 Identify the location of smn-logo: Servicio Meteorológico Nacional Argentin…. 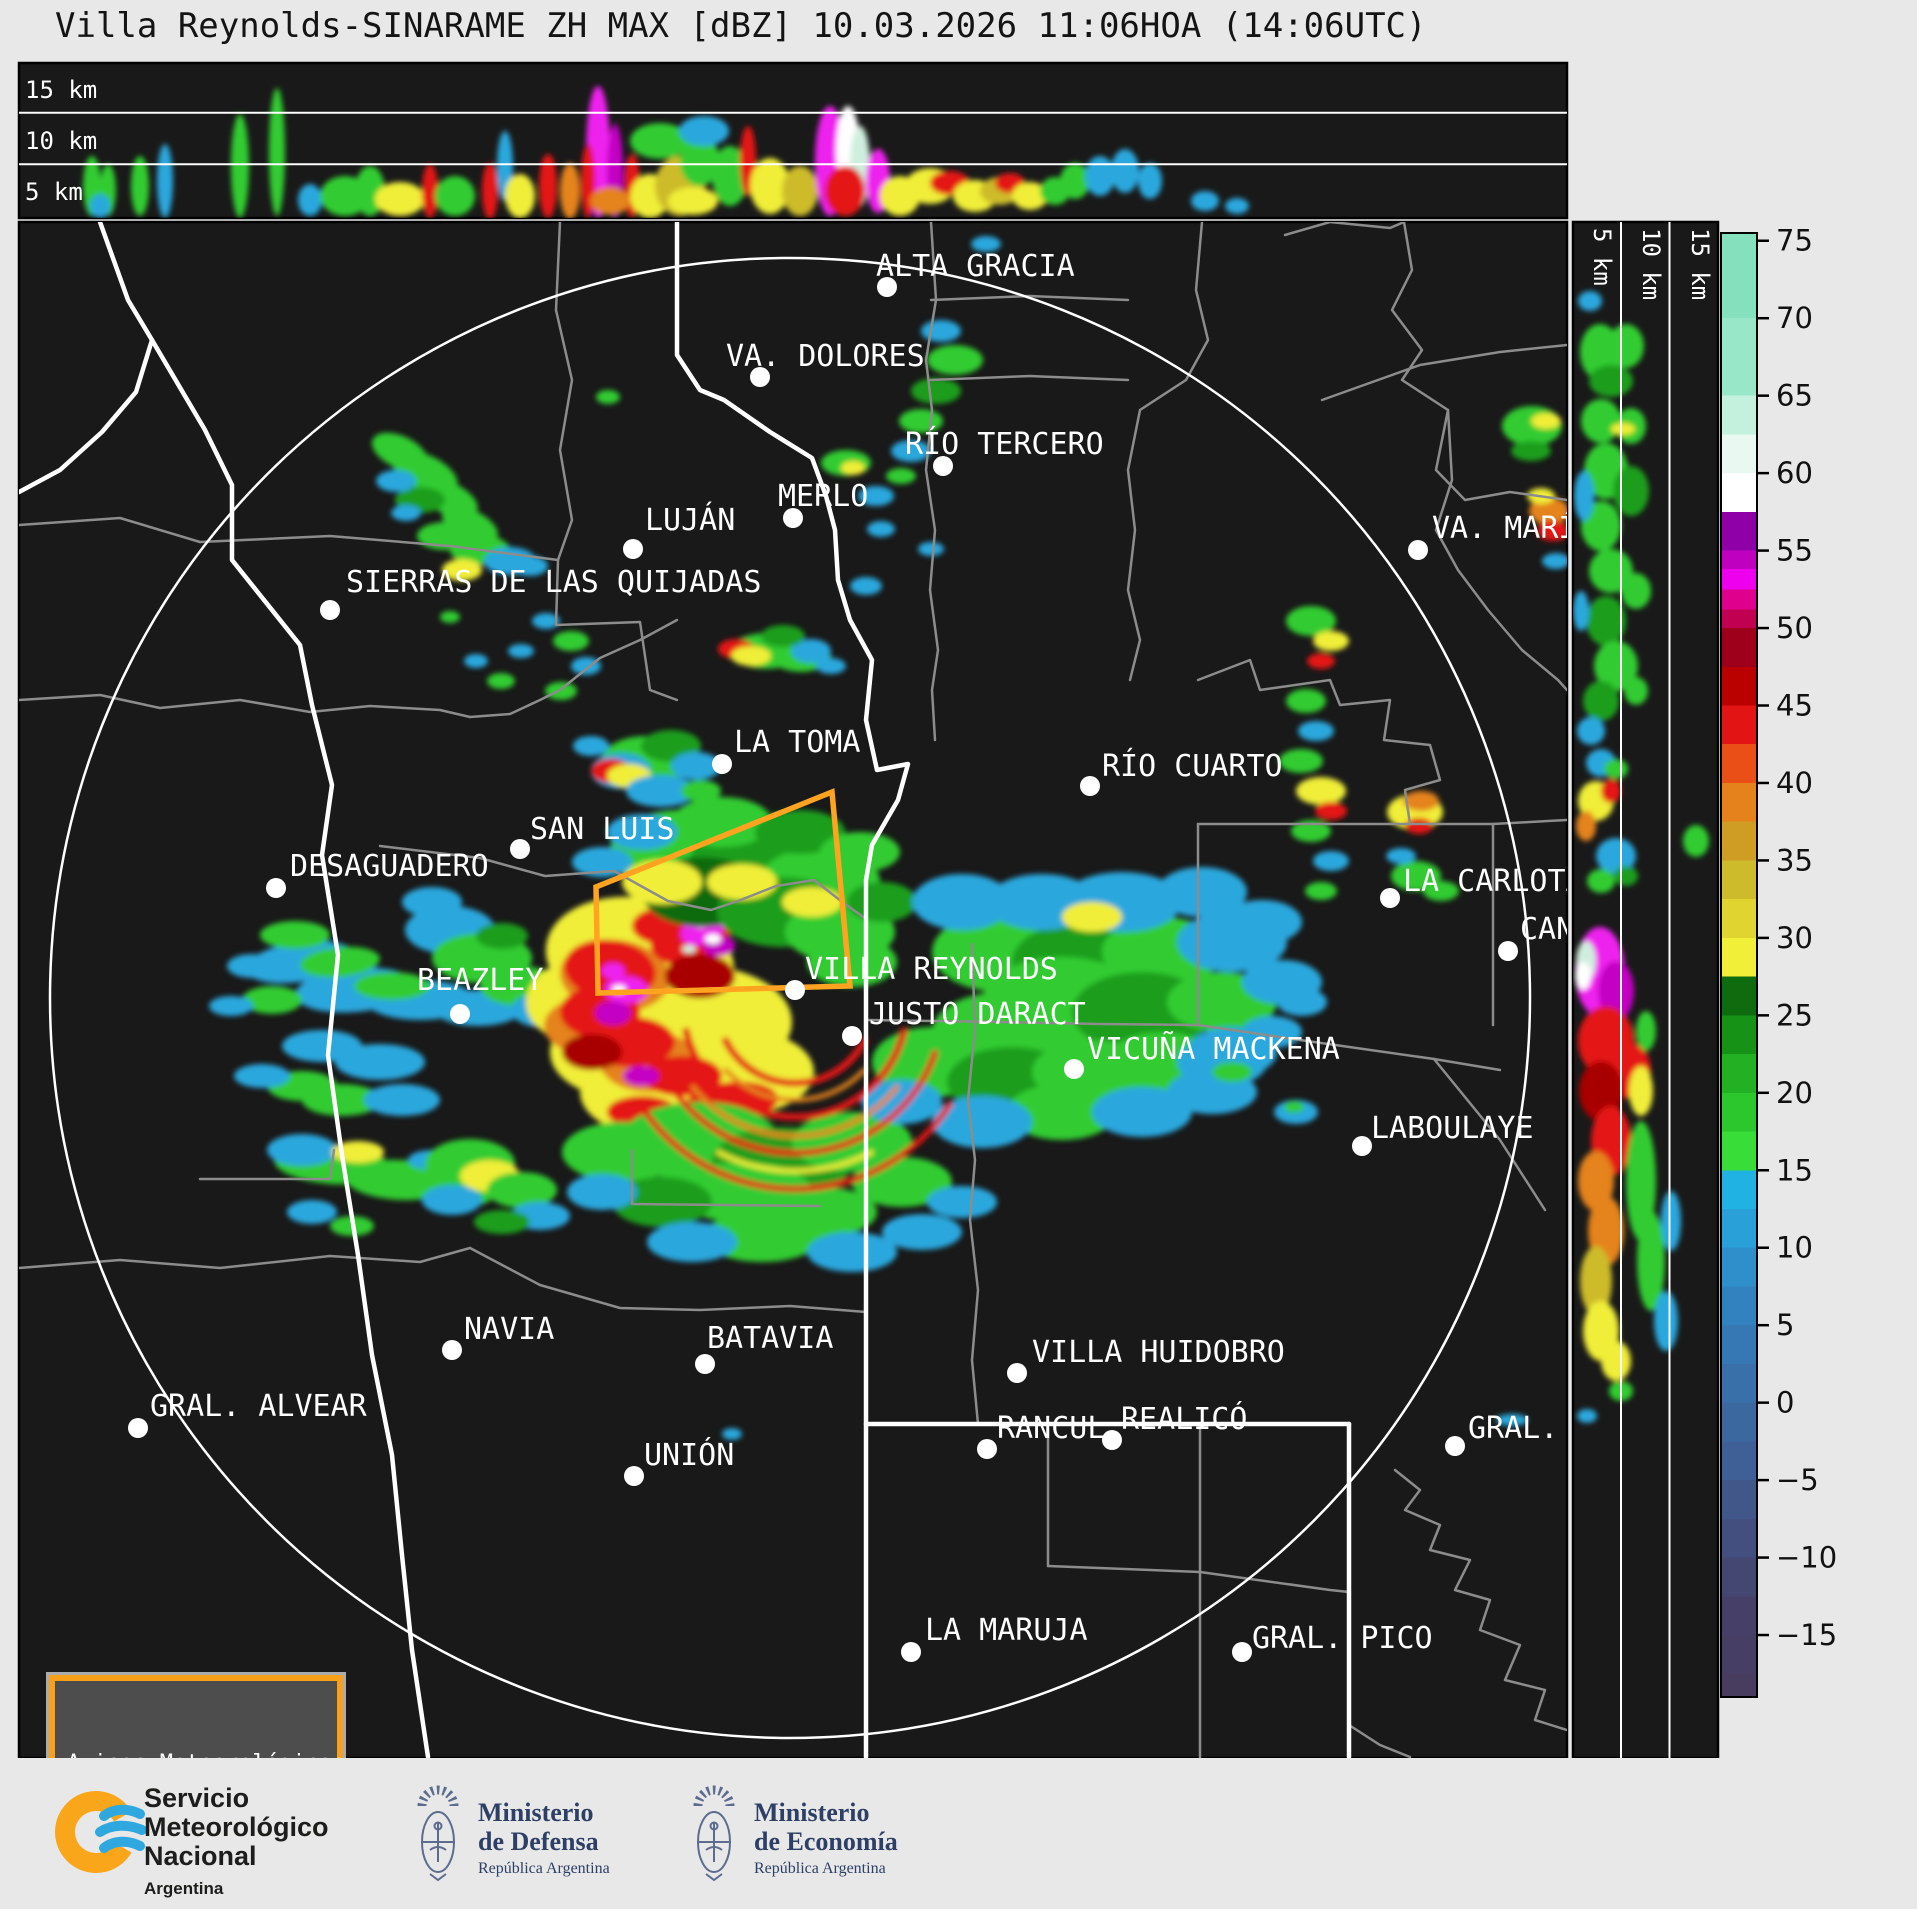
(190, 1839).